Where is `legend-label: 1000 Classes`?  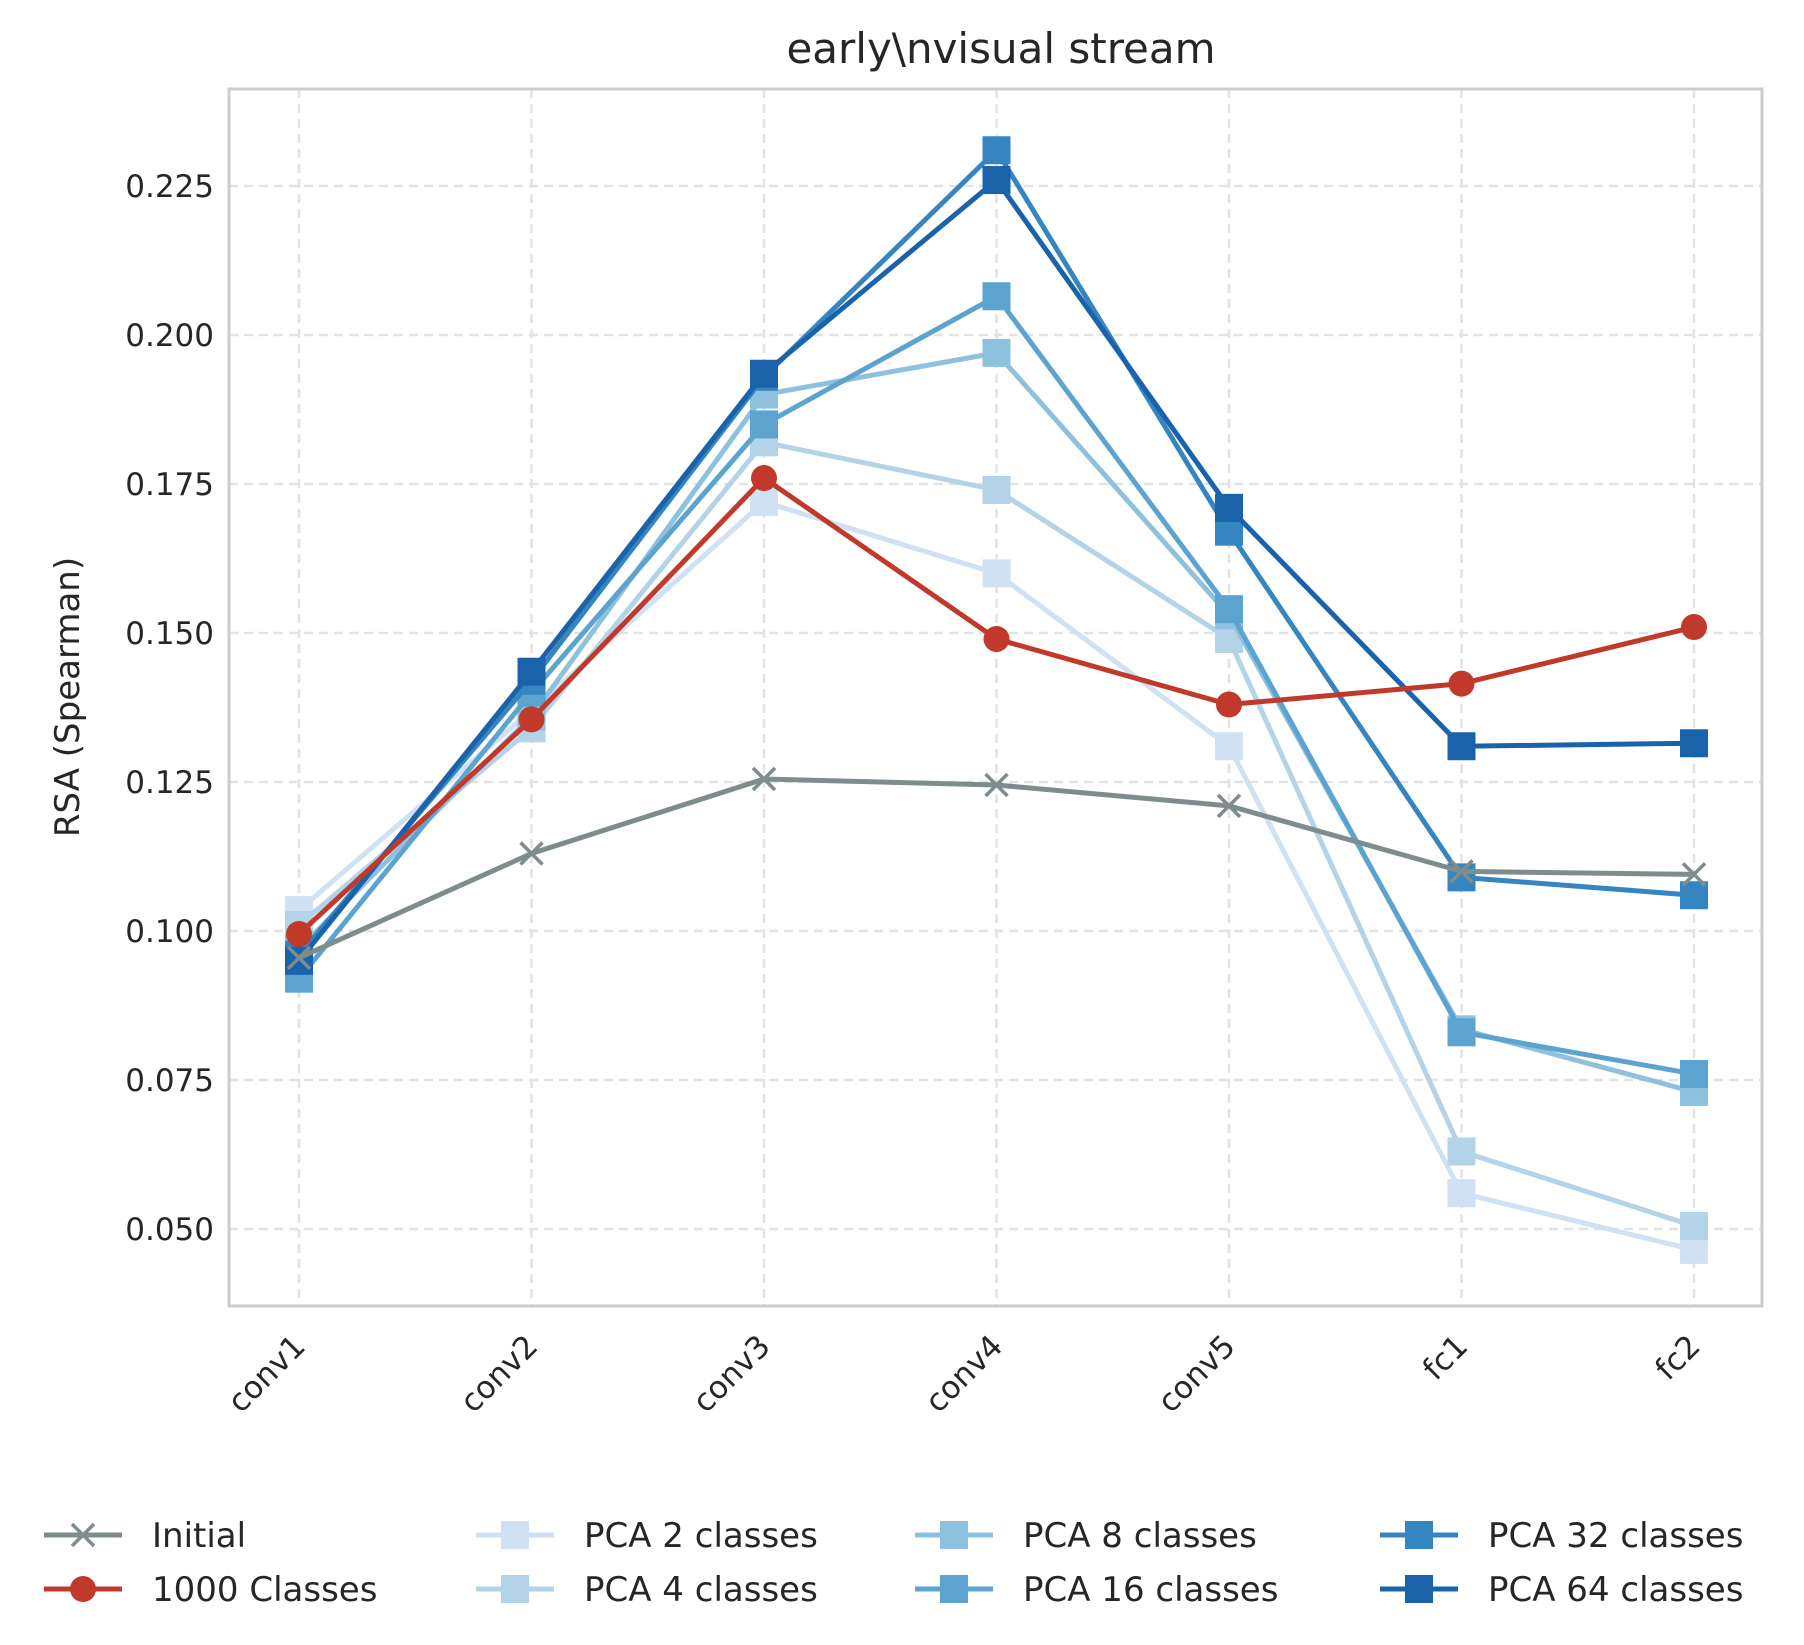
legend-label: 1000 Classes is located at coordinates (264, 1590).